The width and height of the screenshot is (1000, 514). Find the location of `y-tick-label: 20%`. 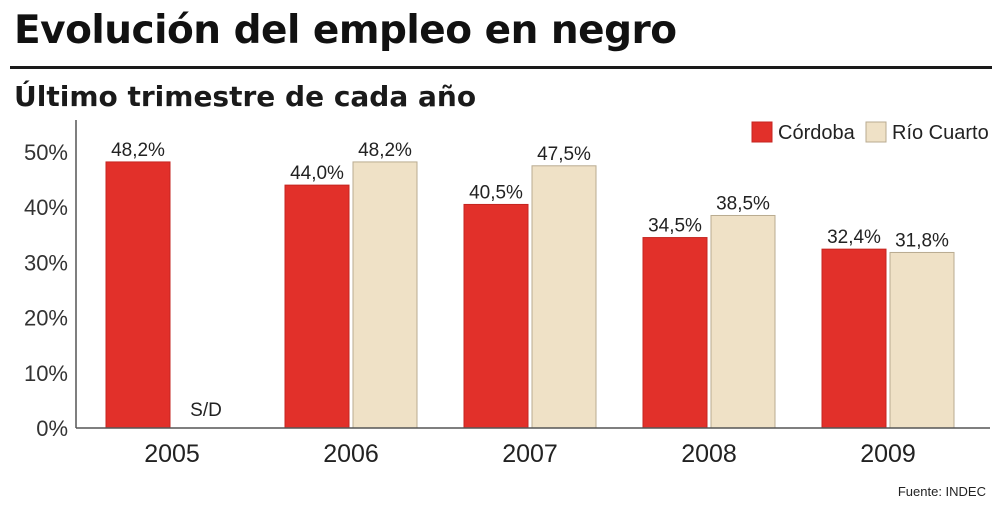

y-tick-label: 20% is located at coordinates (46, 318).